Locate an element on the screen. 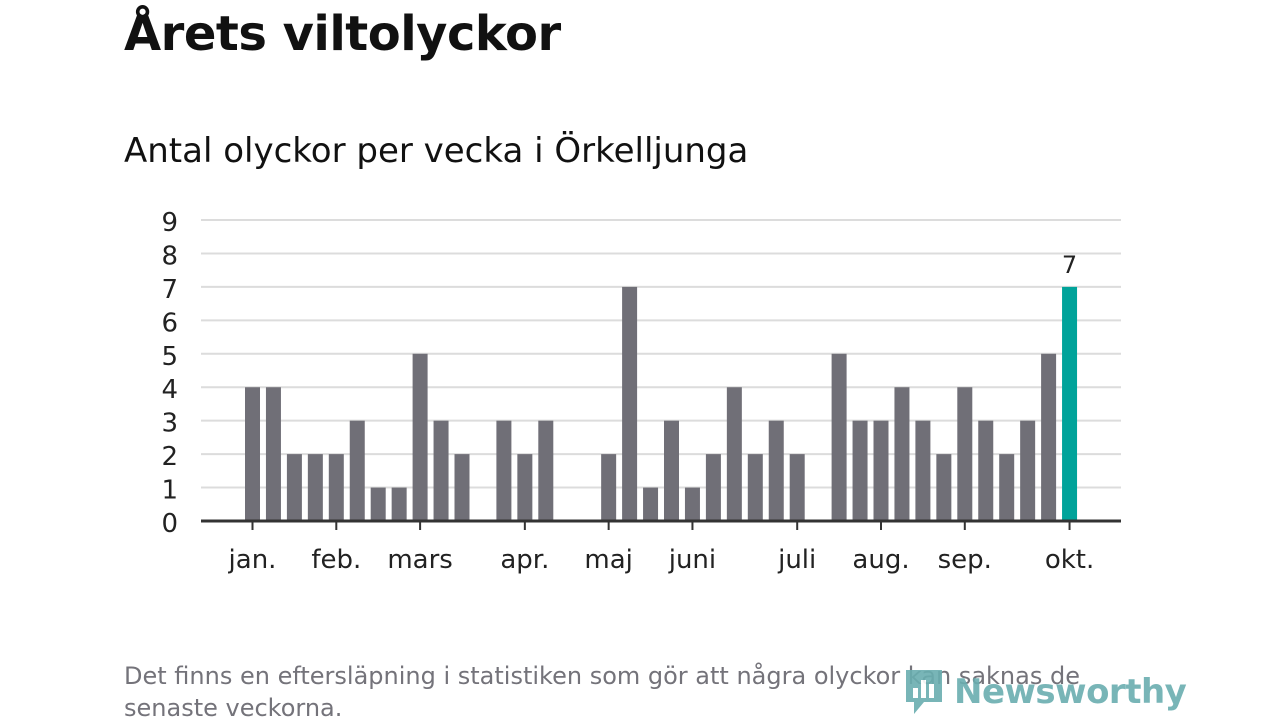 Image resolution: width=1280 pixels, height=724 pixels. y-tick-label: 6 is located at coordinates (169, 323).